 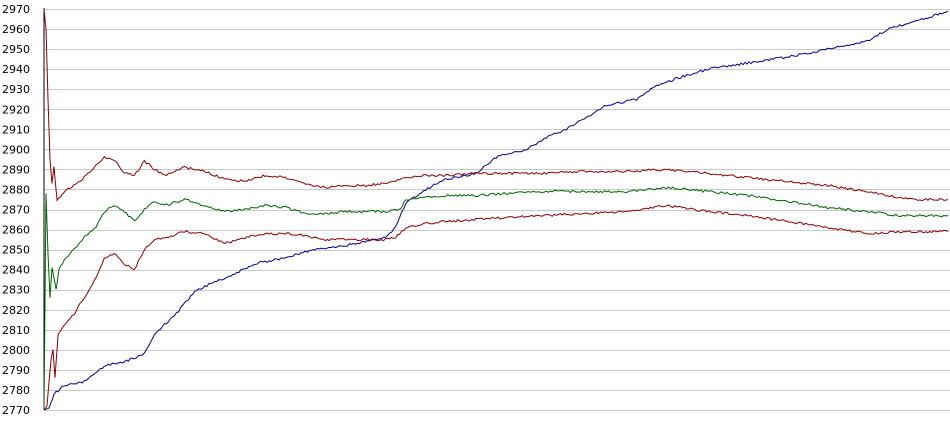 What do you see at coordinates (16, 49) in the screenshot?
I see `y-tick-label: 2950` at bounding box center [16, 49].